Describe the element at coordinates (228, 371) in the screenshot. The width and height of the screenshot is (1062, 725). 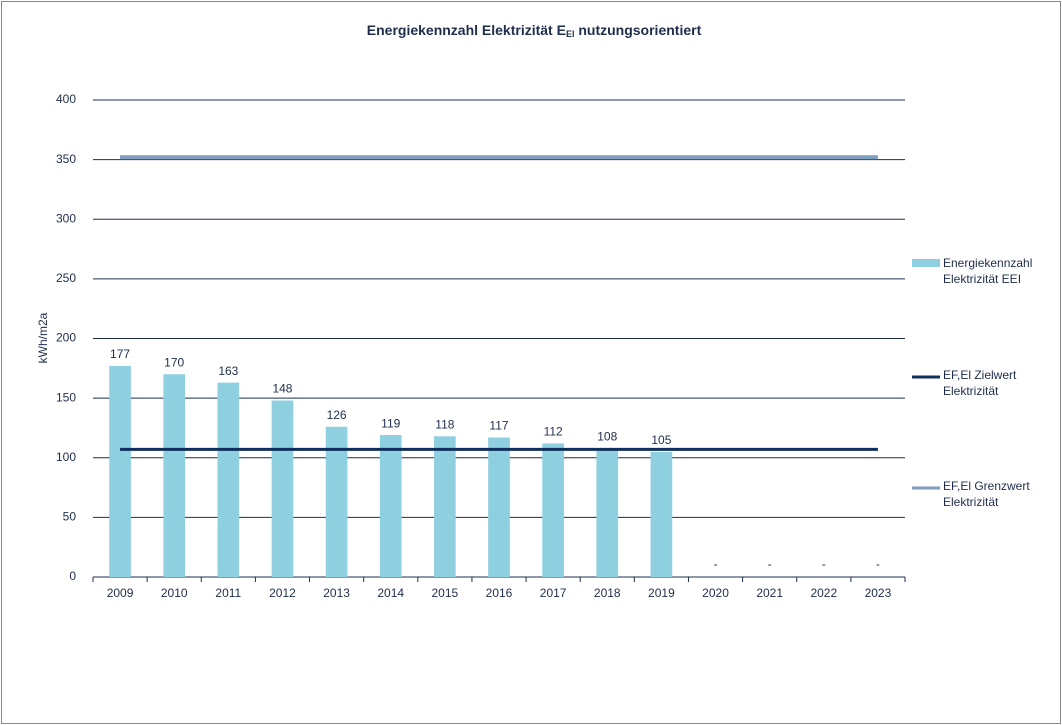
I see `data-label: 163` at that location.